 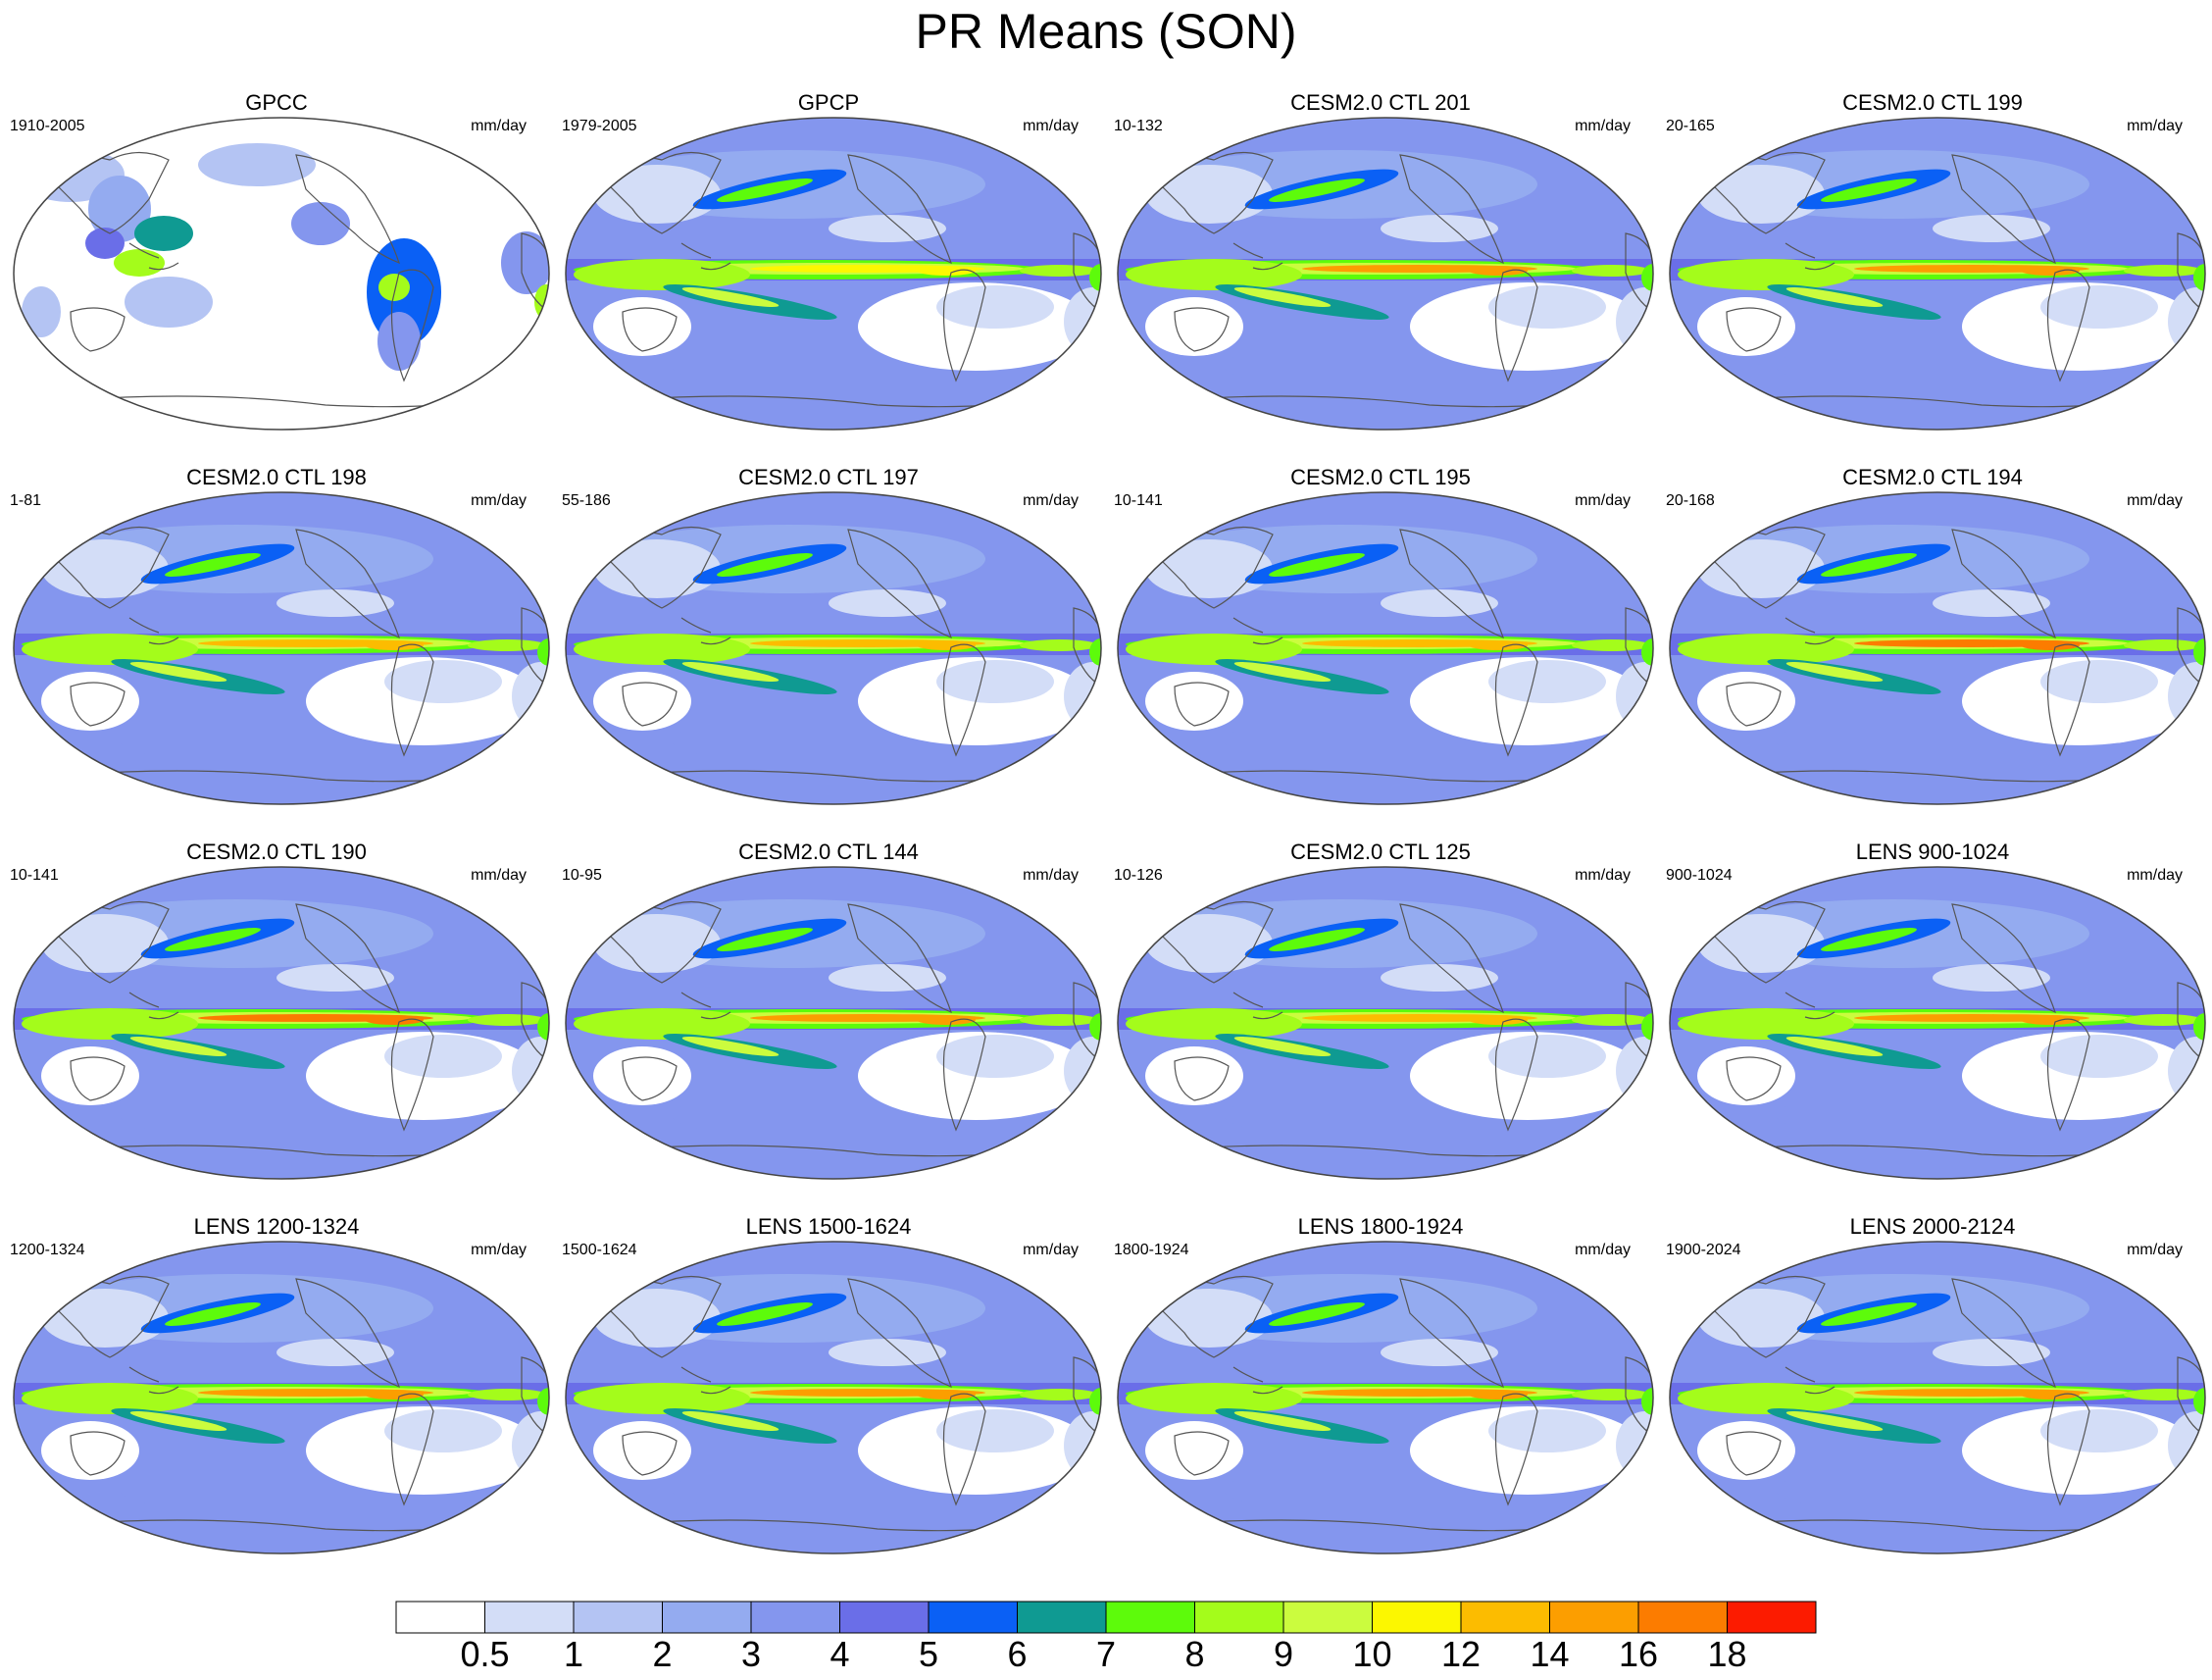 I want to click on panel-title: CESM2.0 CTL 125, so click(x=1381, y=852).